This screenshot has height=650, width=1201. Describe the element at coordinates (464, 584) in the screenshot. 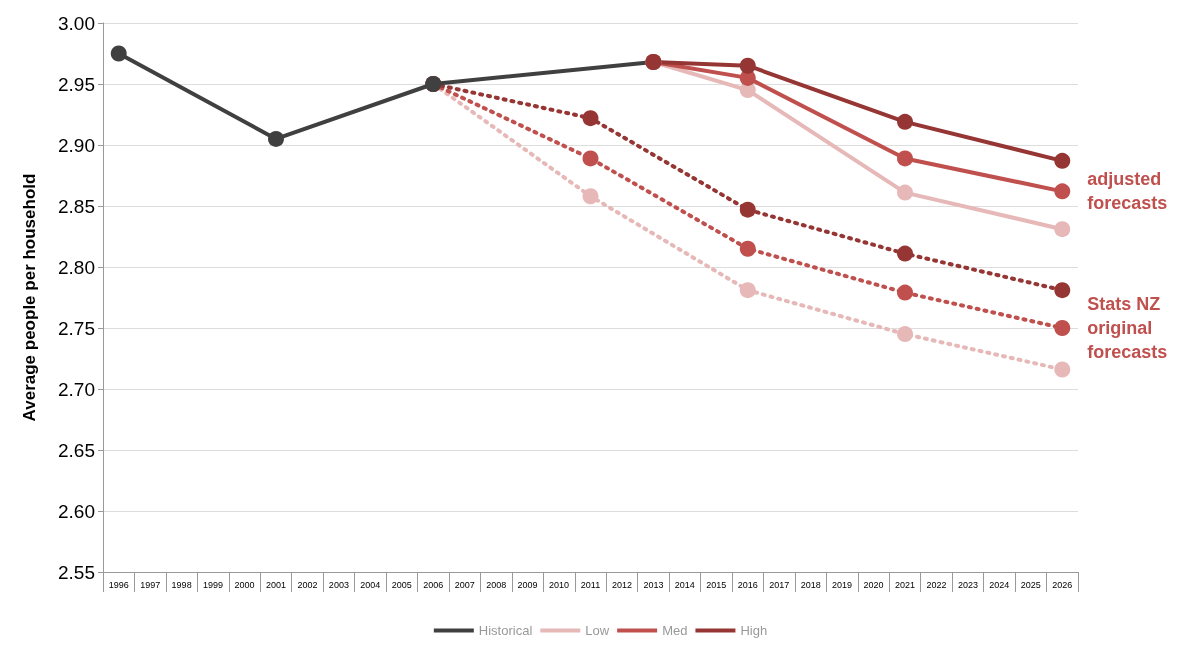

I see `x-tick-label: 2007` at that location.